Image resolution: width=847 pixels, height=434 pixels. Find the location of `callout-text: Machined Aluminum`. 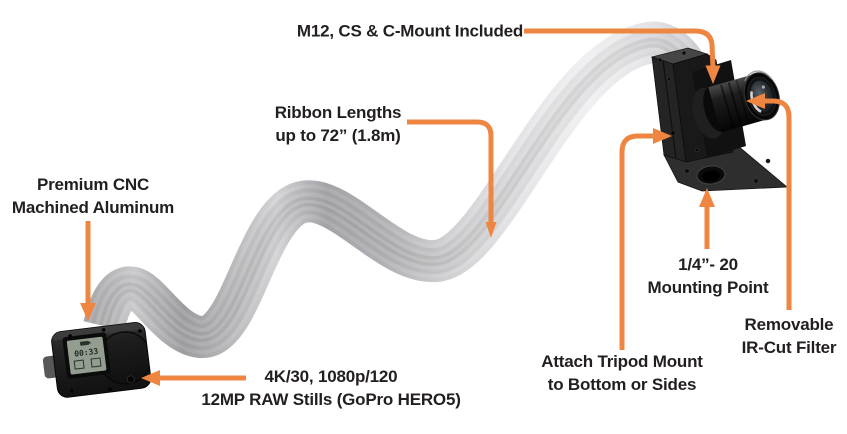

callout-text: Machined Aluminum is located at coordinates (93, 207).